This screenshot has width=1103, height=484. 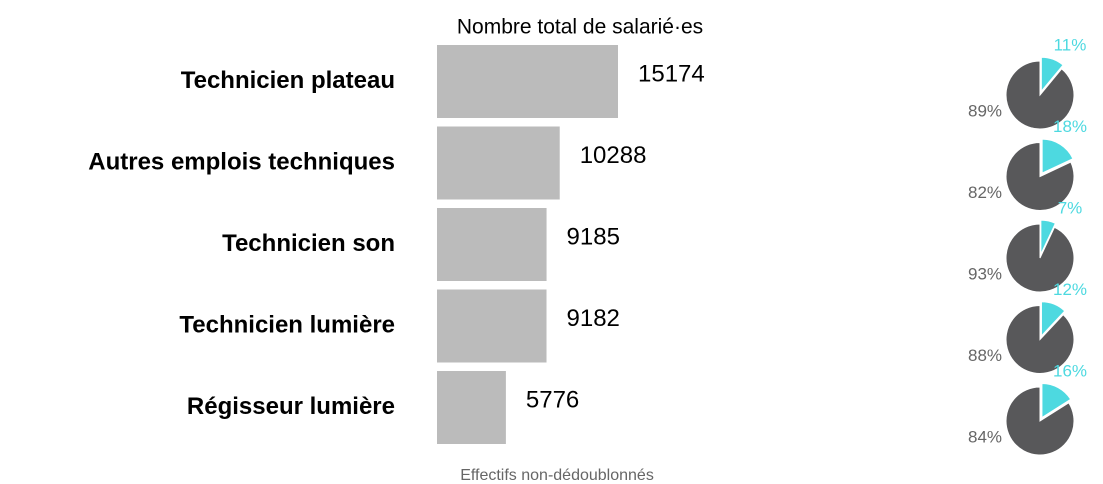 What do you see at coordinates (287, 324) in the screenshot?
I see `category-label: Technicien lumière` at bounding box center [287, 324].